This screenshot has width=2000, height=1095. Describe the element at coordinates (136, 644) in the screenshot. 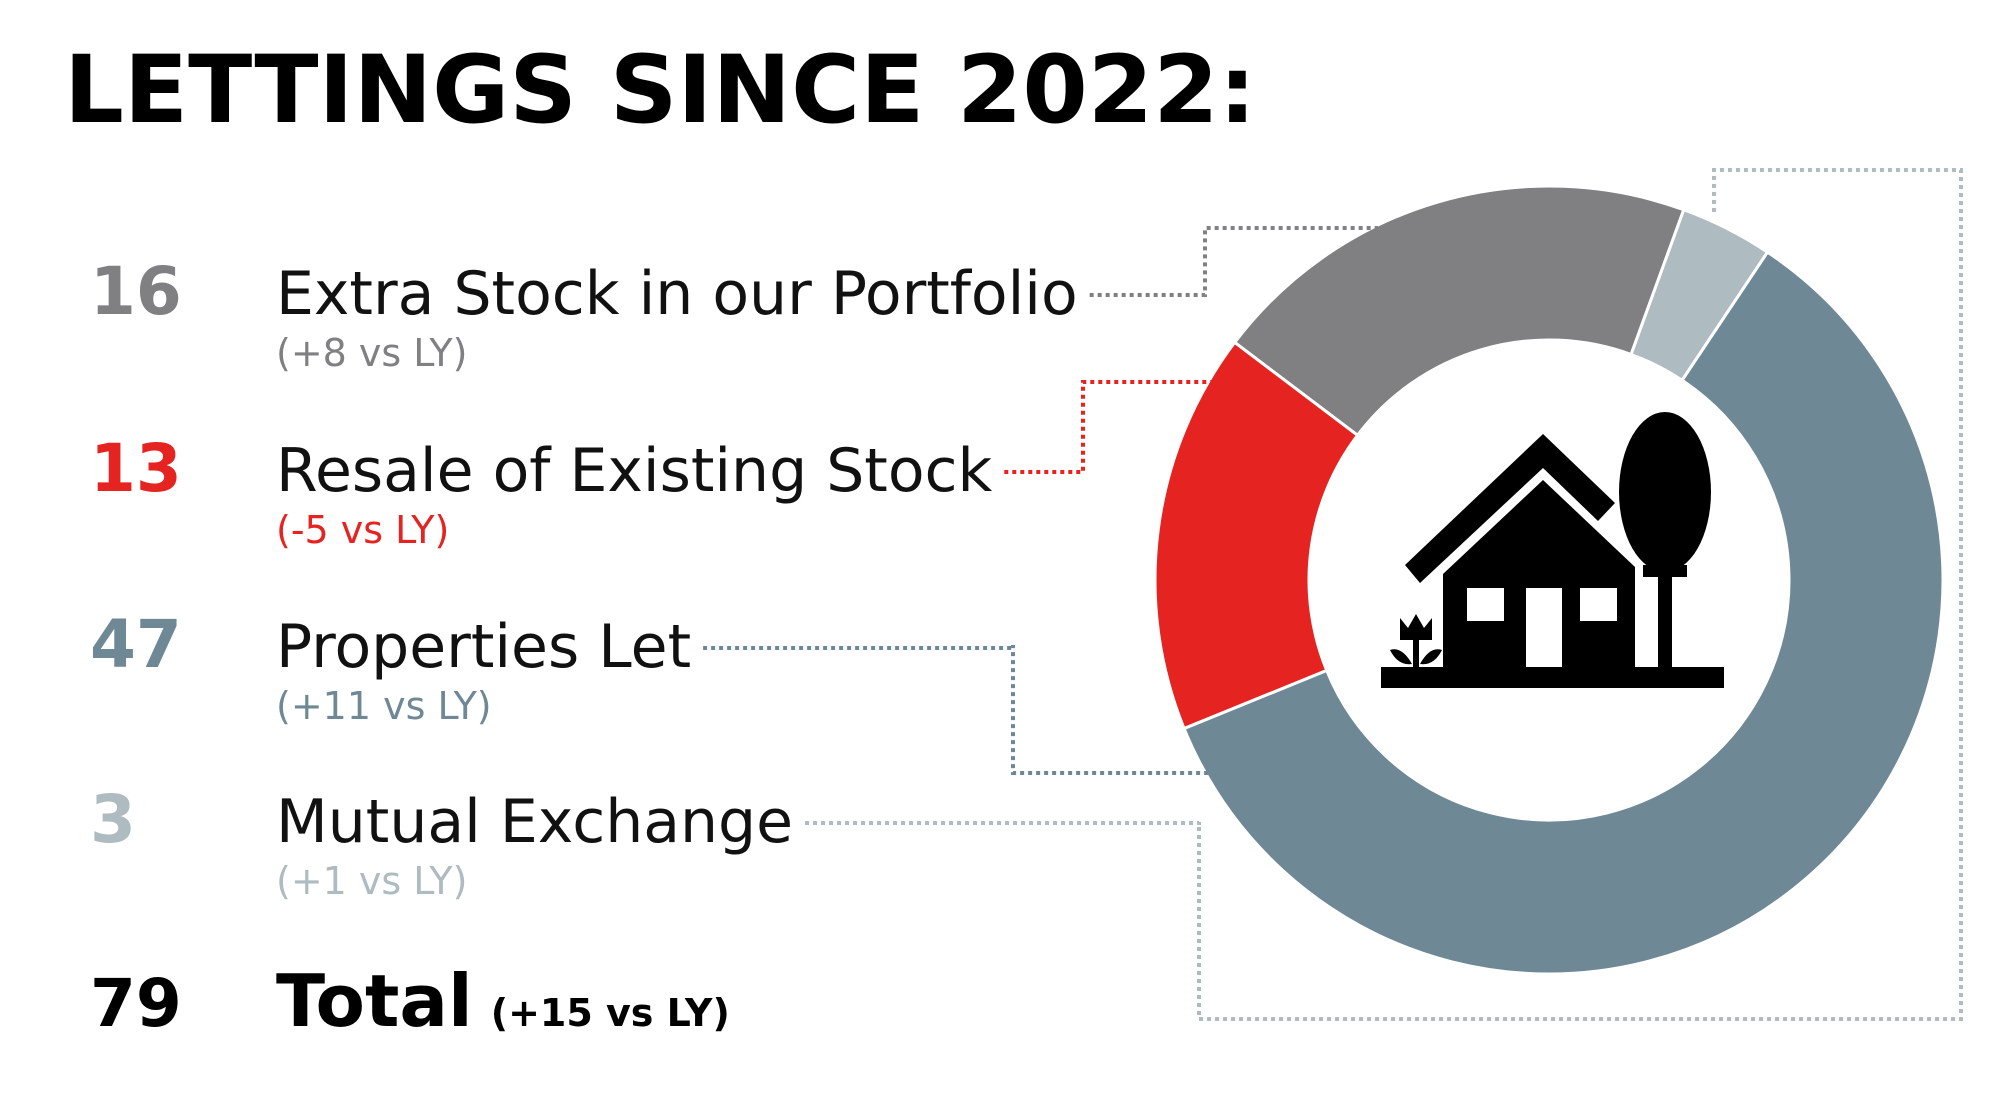

I see `value-number: 47` at that location.